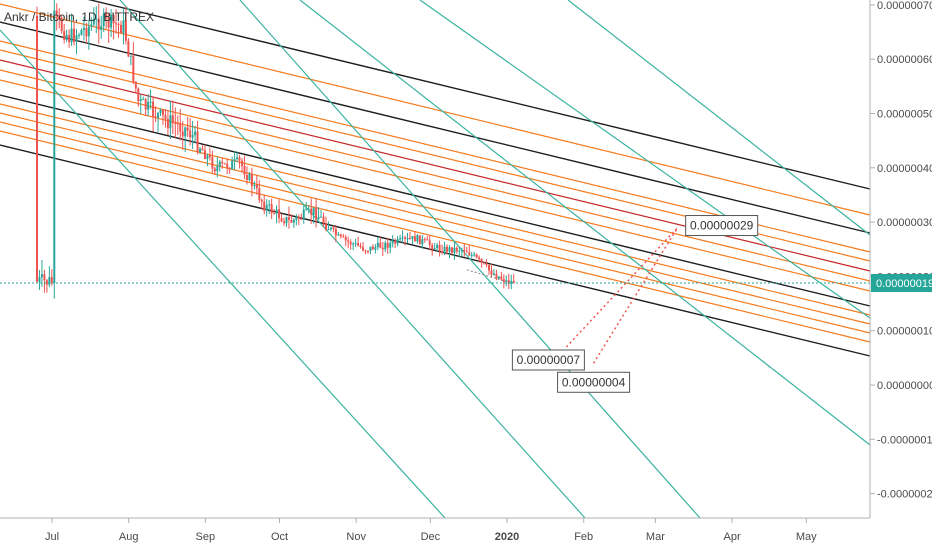  I want to click on x-tick-label: Nov, so click(356, 537).